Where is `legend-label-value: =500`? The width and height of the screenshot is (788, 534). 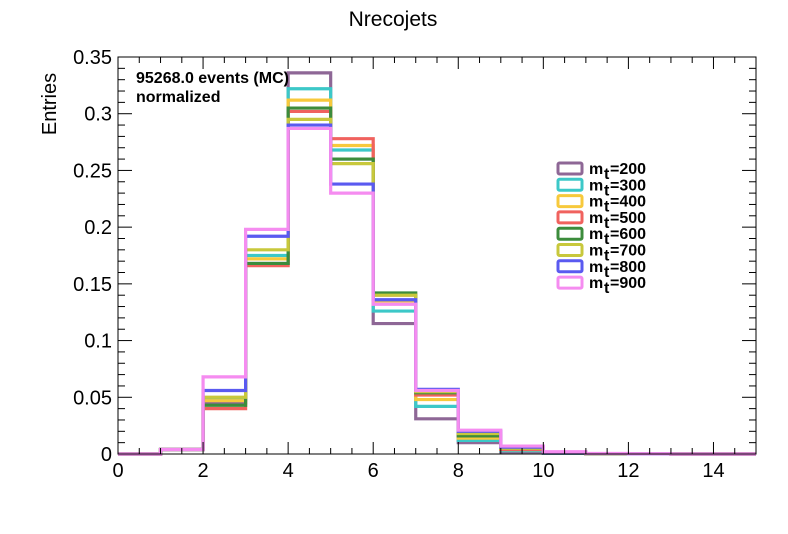 legend-label-value: =500 is located at coordinates (628, 218).